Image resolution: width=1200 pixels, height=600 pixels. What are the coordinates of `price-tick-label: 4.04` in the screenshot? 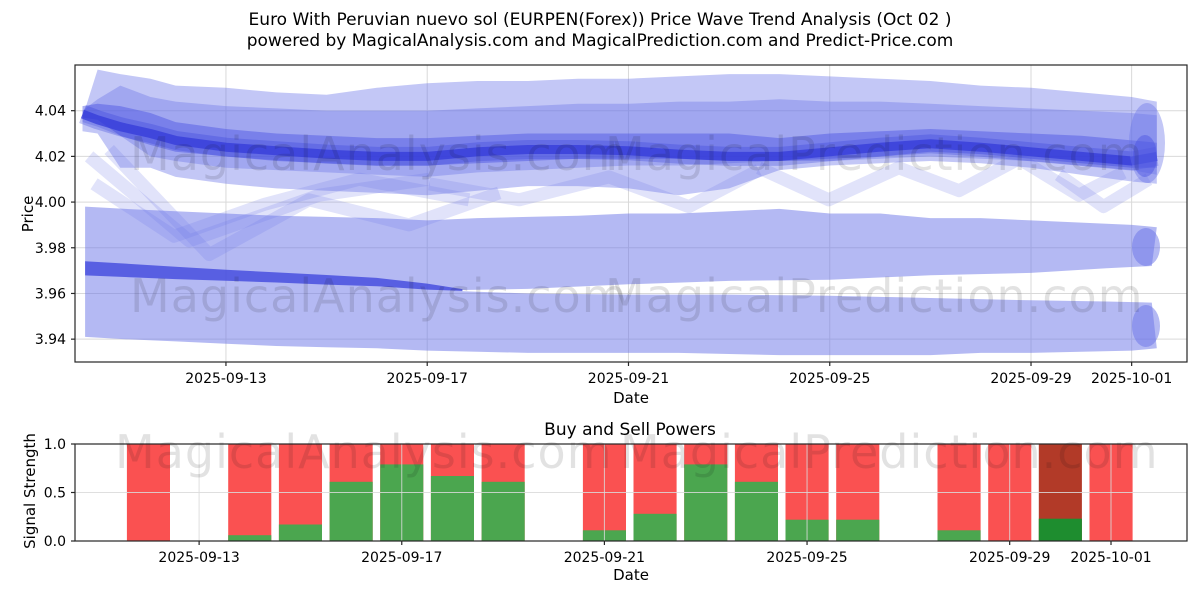 It's located at (50, 112).